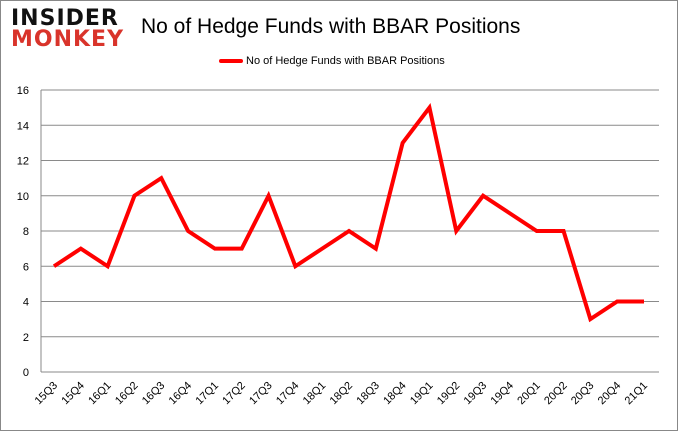  Describe the element at coordinates (26, 303) in the screenshot. I see `y-tick-label: 4` at that location.